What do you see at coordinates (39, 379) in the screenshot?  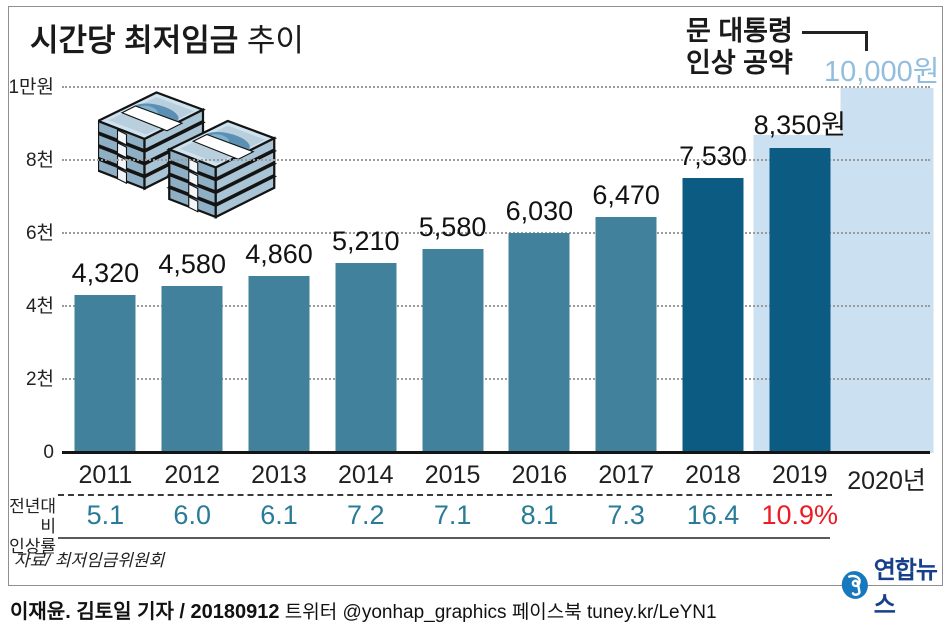 I see `y-tick-label: 2천` at bounding box center [39, 379].